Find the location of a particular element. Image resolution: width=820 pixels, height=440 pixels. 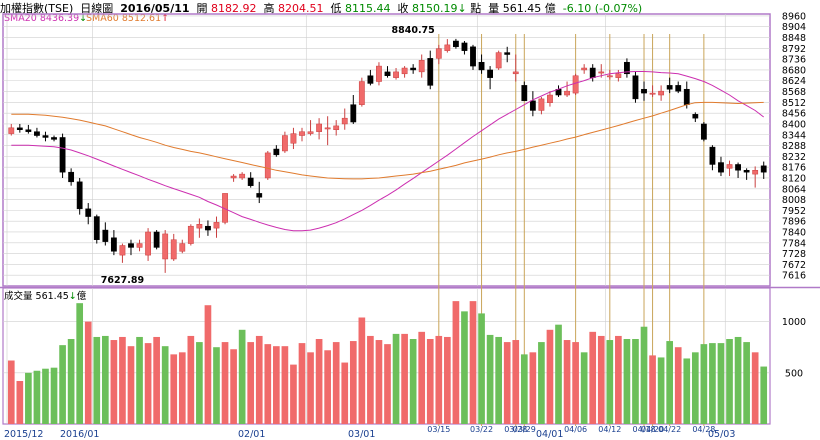

price-tick-label: 8512 is located at coordinates (794, 103).